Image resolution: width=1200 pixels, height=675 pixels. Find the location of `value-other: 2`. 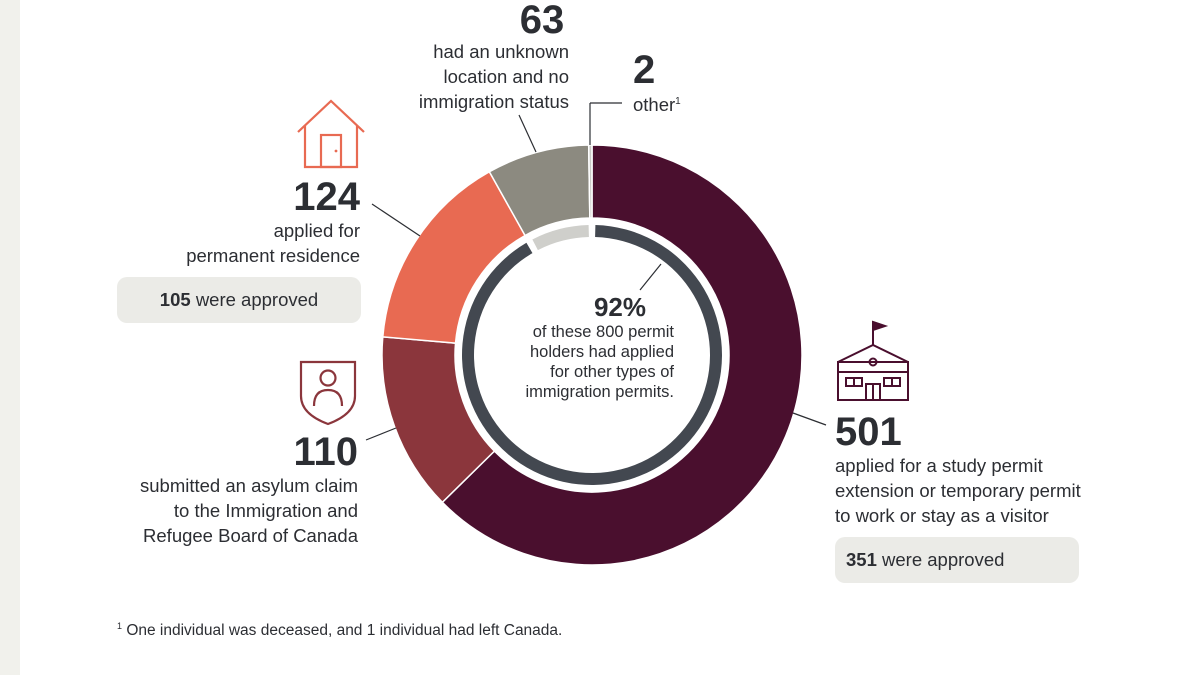

value-other: 2 is located at coordinates (644, 70).